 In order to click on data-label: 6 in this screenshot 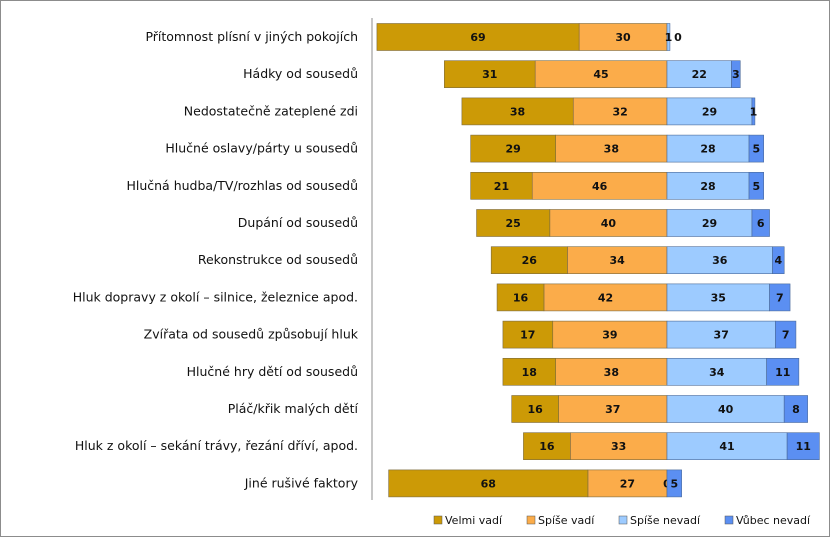, I will do `click(761, 223)`.